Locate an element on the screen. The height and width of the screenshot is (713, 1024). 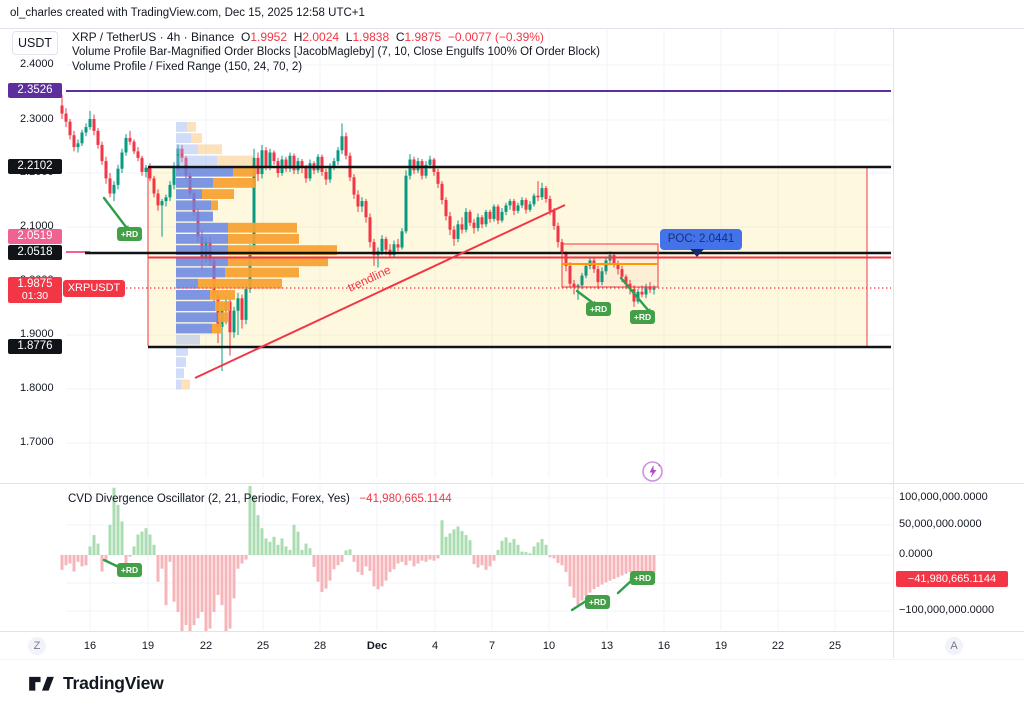
time-tick-label: 7 is located at coordinates (492, 646).